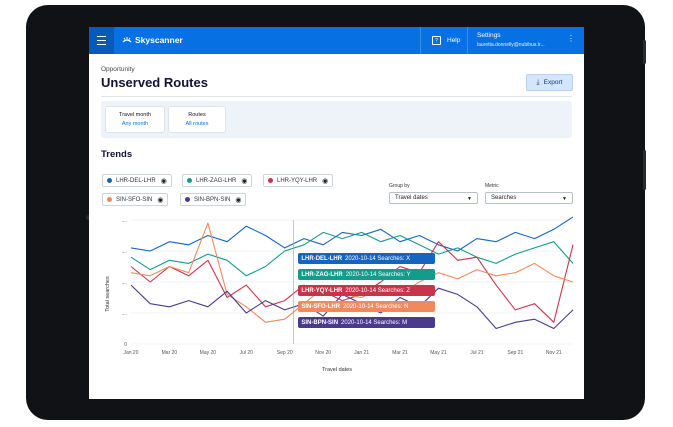 The height and width of the screenshot is (427, 673). I want to click on x-tick-label: Sep 20, so click(285, 353).